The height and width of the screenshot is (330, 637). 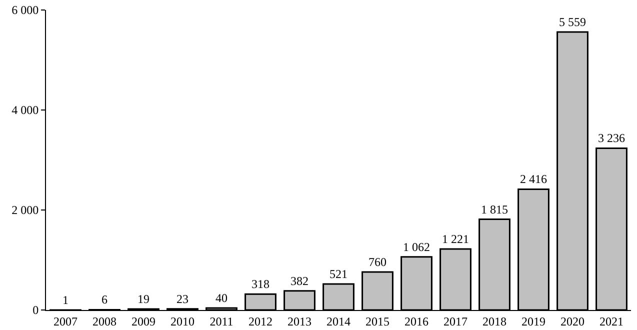 I want to click on x-tick-label: 2018, so click(x=494, y=321).